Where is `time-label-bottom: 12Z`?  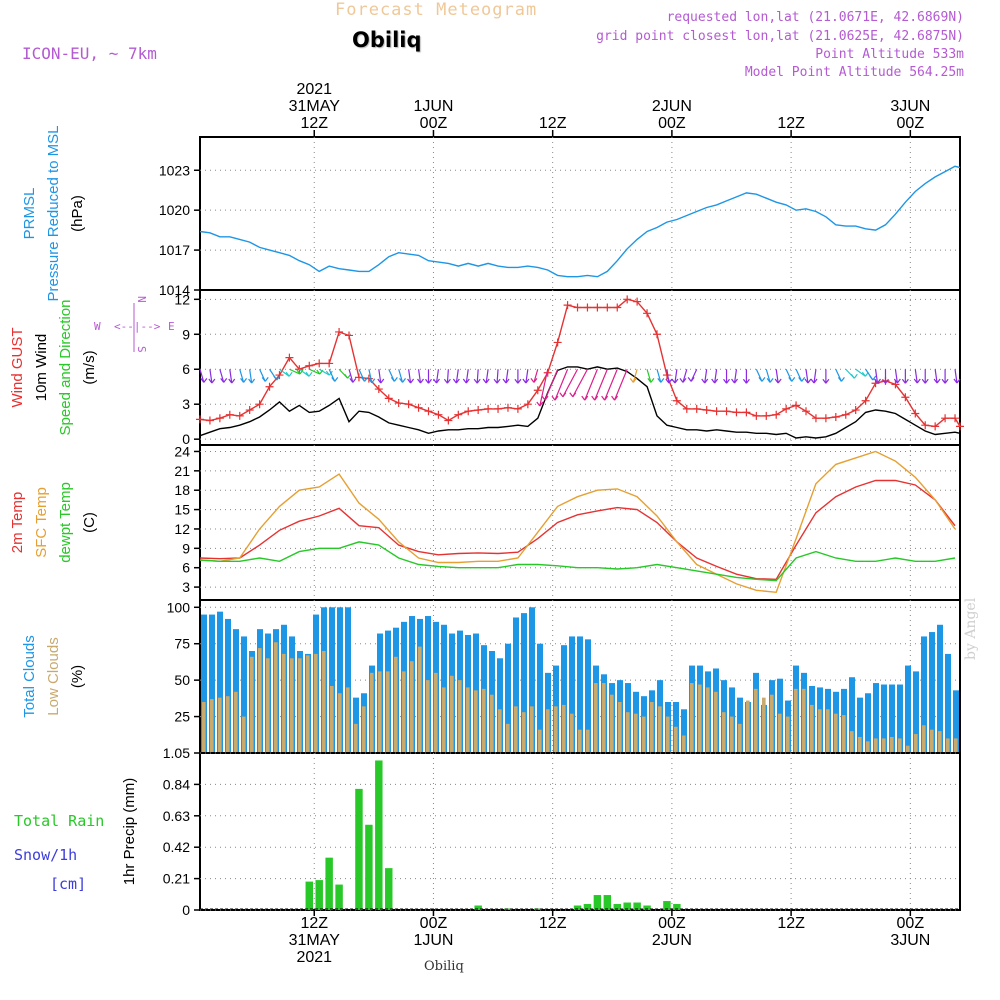
time-label-bottom: 12Z is located at coordinates (791, 923).